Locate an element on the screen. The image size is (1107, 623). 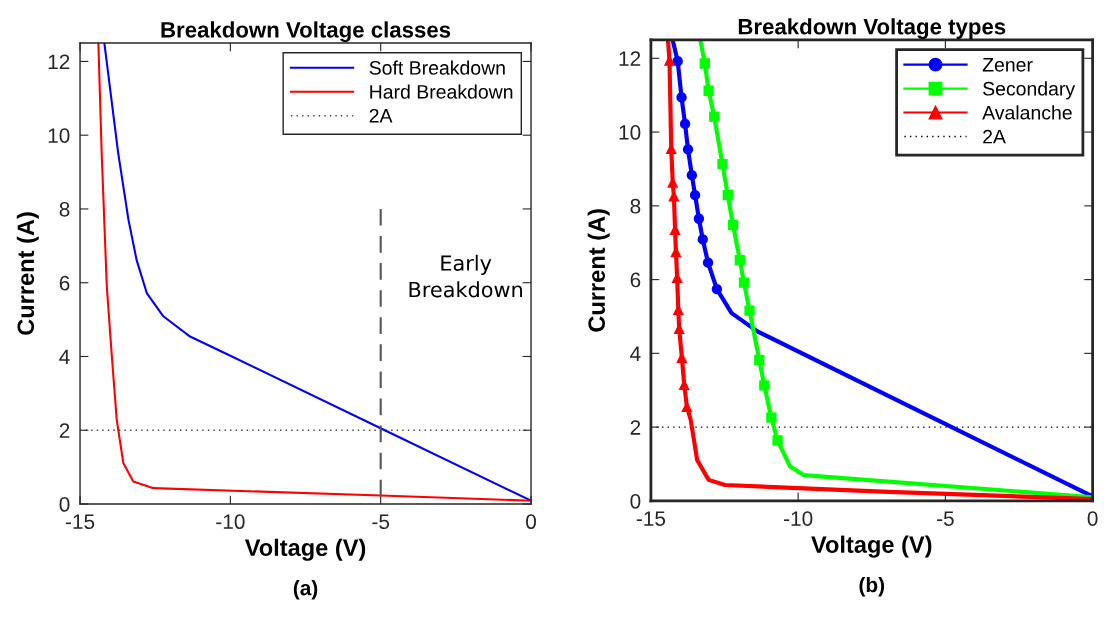
chart-title: Breakdown Voltage types is located at coordinates (872, 29).